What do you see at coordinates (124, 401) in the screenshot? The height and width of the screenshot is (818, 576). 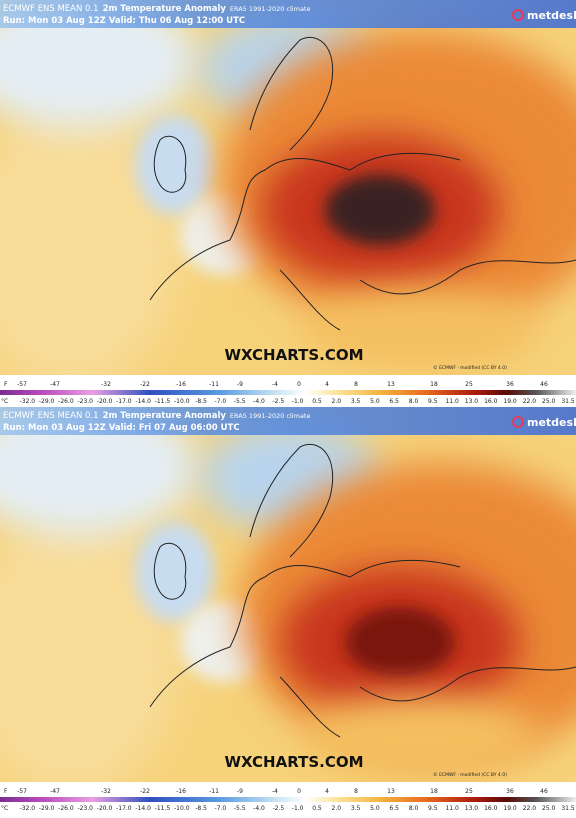 I see `celsius-label: -17.0` at bounding box center [124, 401].